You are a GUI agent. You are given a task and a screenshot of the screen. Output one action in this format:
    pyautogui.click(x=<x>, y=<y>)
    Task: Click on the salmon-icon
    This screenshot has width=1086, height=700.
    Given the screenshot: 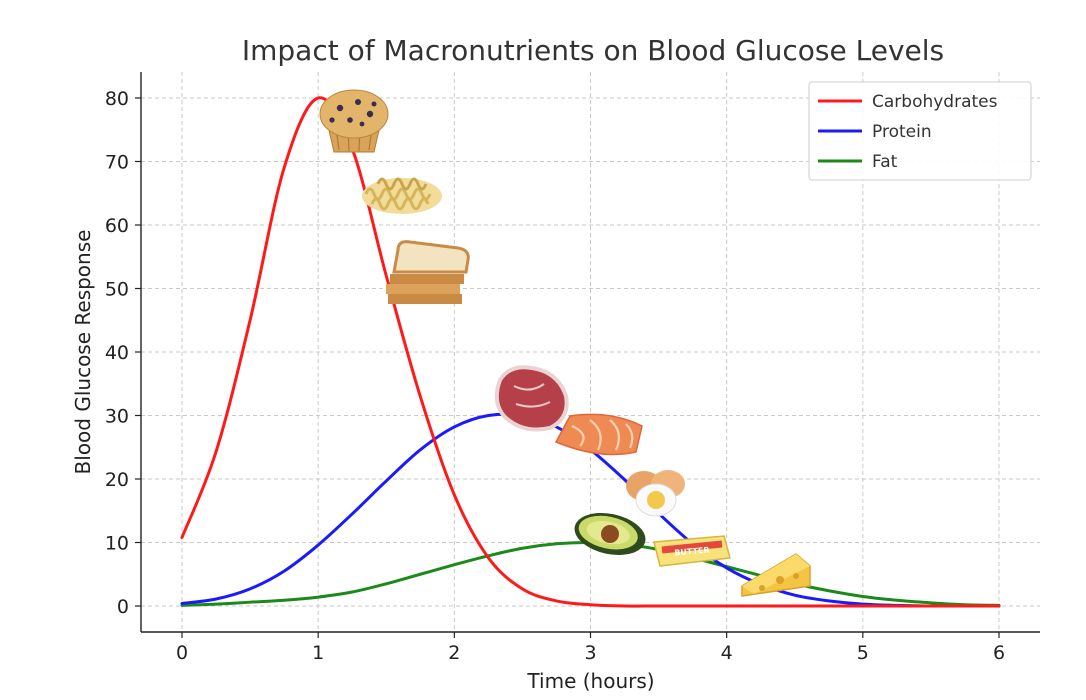 What is the action you would take?
    pyautogui.click(x=598, y=434)
    